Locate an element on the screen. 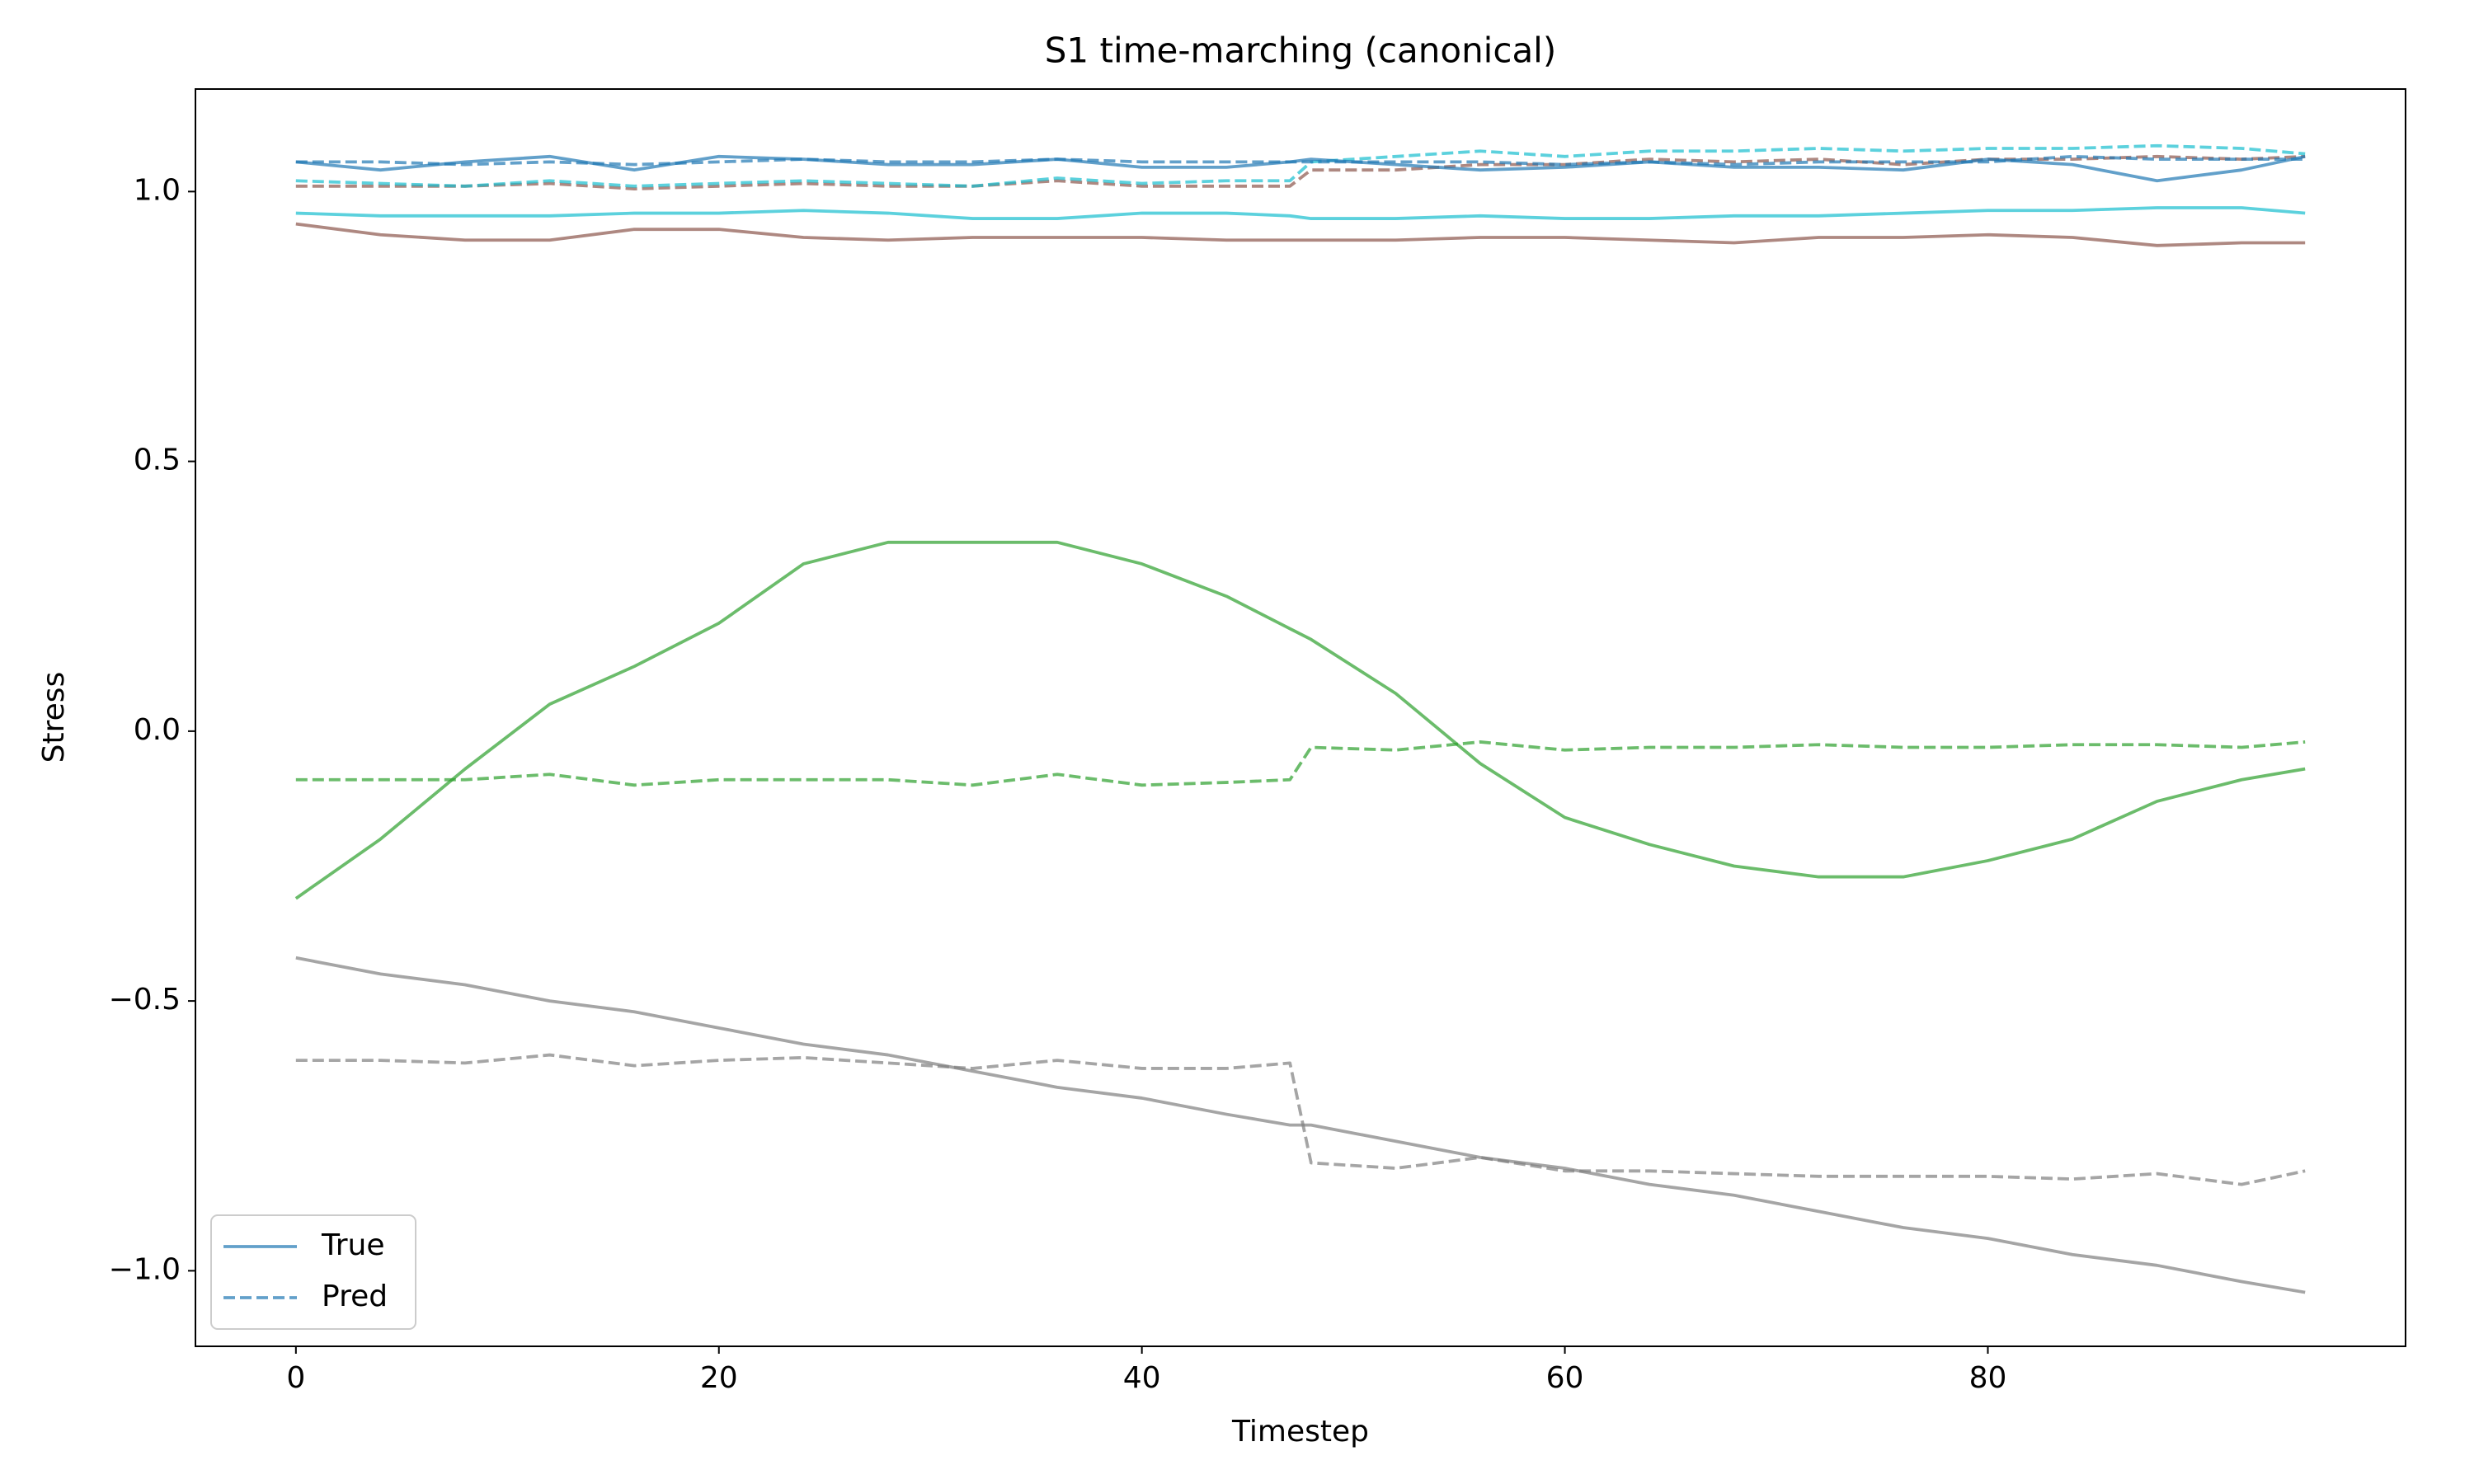  x-tick-label: 20 is located at coordinates (719, 1378).